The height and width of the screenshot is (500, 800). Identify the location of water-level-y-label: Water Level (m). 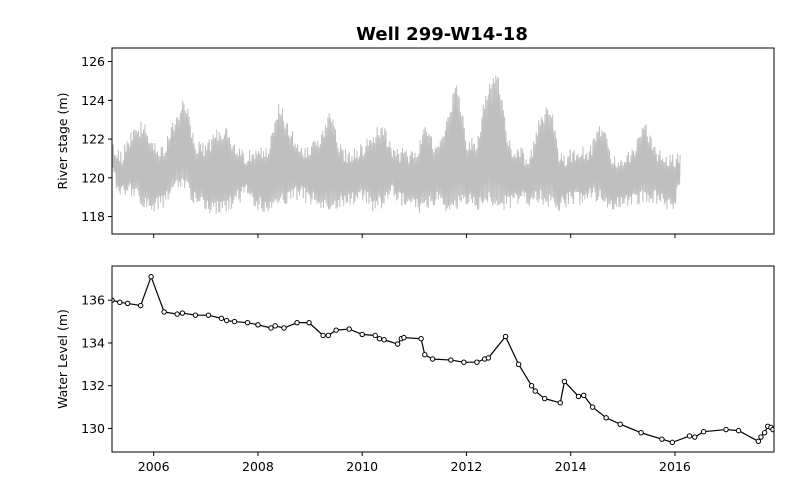
(62, 359).